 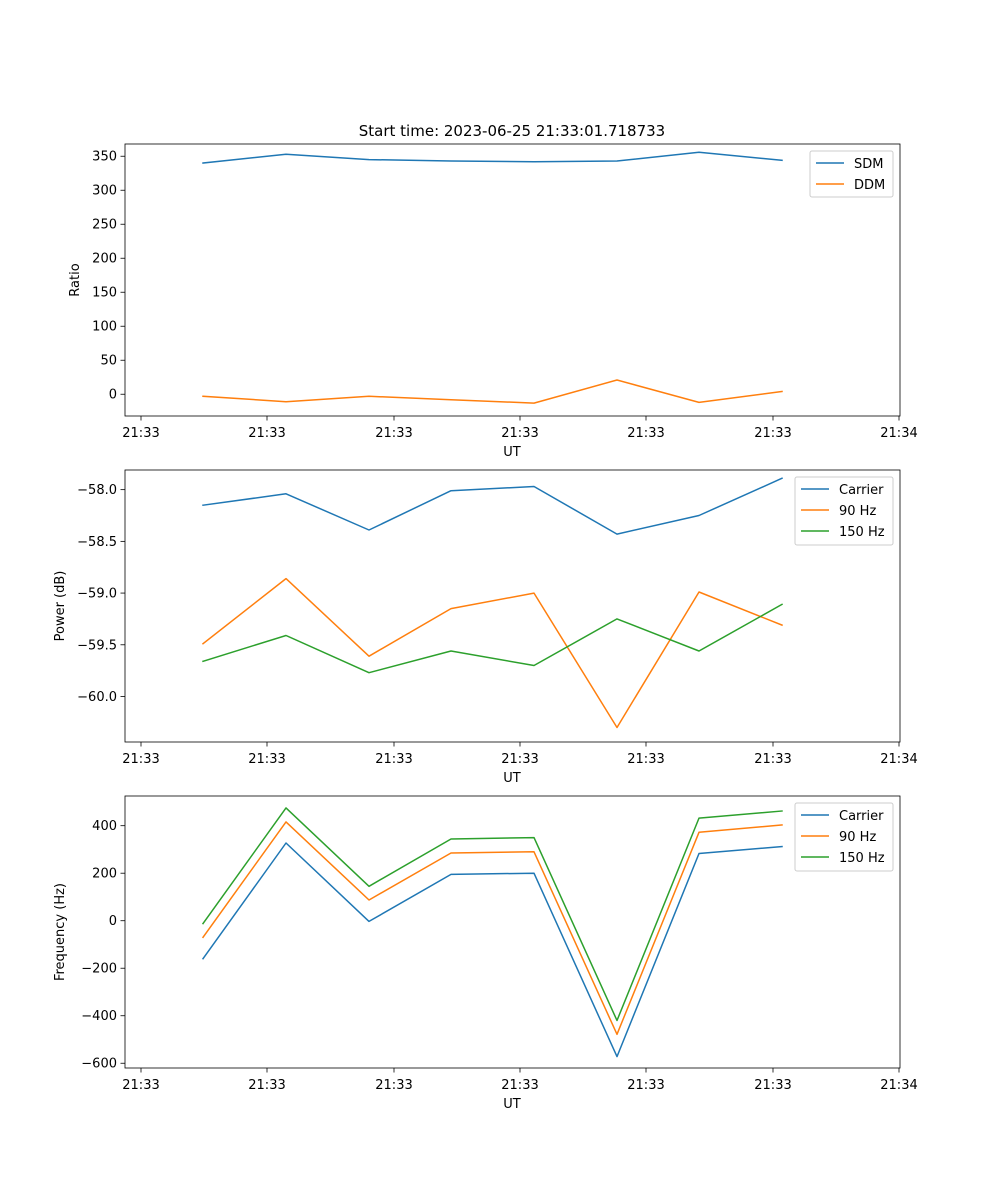 What do you see at coordinates (99, 1016) in the screenshot?
I see `y-tick-label: −400` at bounding box center [99, 1016].